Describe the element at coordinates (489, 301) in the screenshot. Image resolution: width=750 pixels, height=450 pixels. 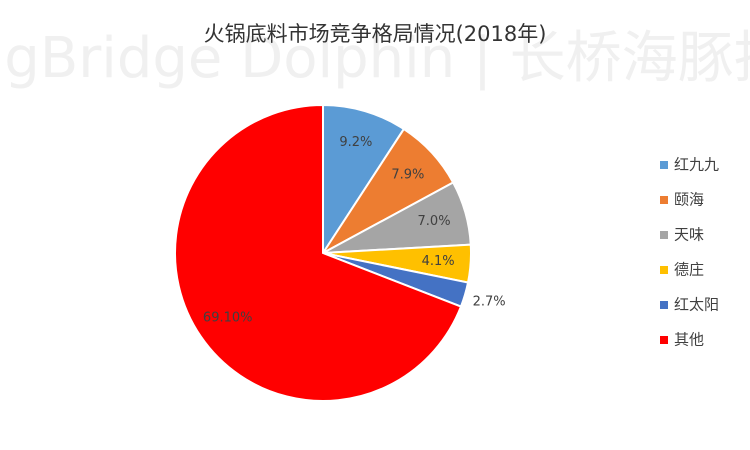
I see `data-label: 2.7%` at that location.